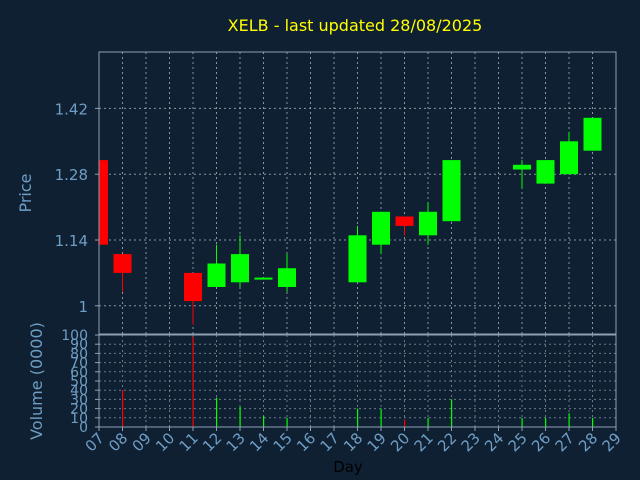 This screenshot has height=480, width=640. Describe the element at coordinates (79, 410) in the screenshot. I see `volume-y-tick-label: 20` at that location.